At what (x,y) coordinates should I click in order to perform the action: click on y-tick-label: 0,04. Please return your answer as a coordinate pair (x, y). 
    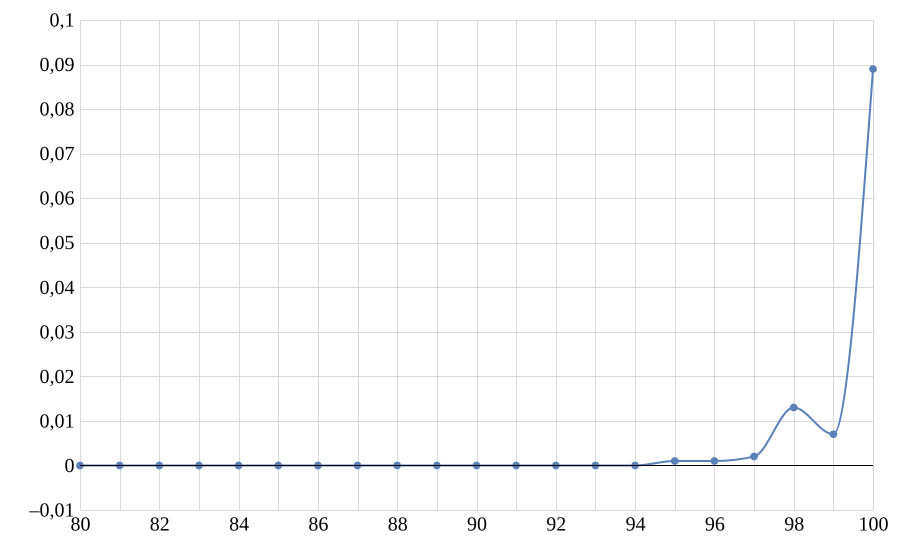
    Looking at the image, I should click on (57, 287).